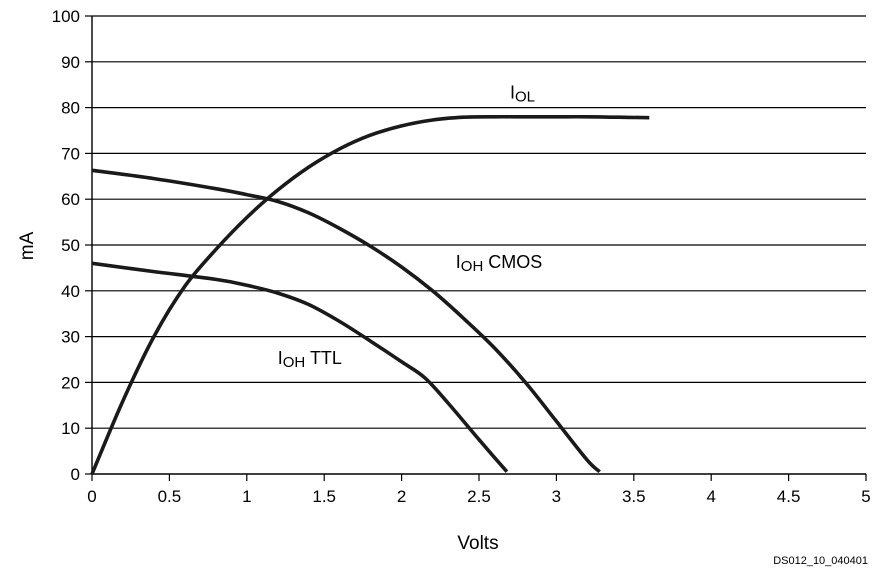 This screenshot has width=872, height=568. I want to click on y-tick-labels: 0 10 20 30 40 50 60 70 80 90 100, so click(66, 245).